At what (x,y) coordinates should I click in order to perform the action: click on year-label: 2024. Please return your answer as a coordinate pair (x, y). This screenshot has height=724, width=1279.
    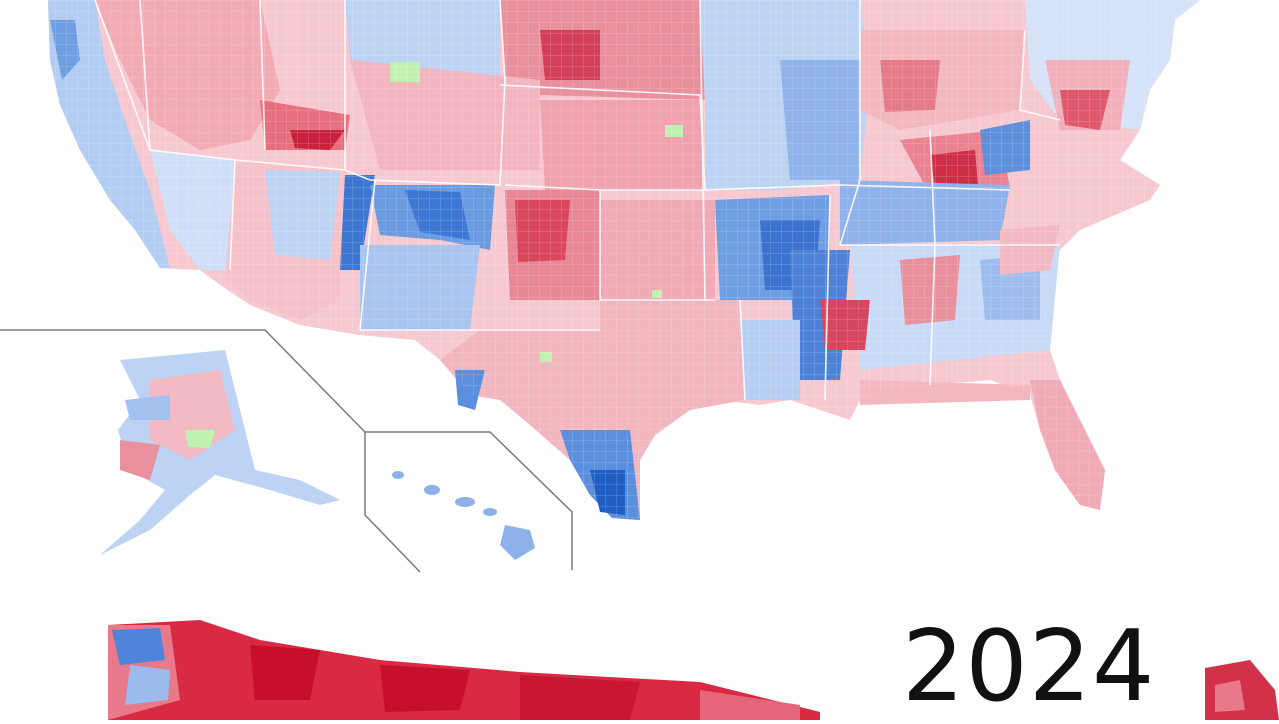
    Looking at the image, I should click on (1029, 667).